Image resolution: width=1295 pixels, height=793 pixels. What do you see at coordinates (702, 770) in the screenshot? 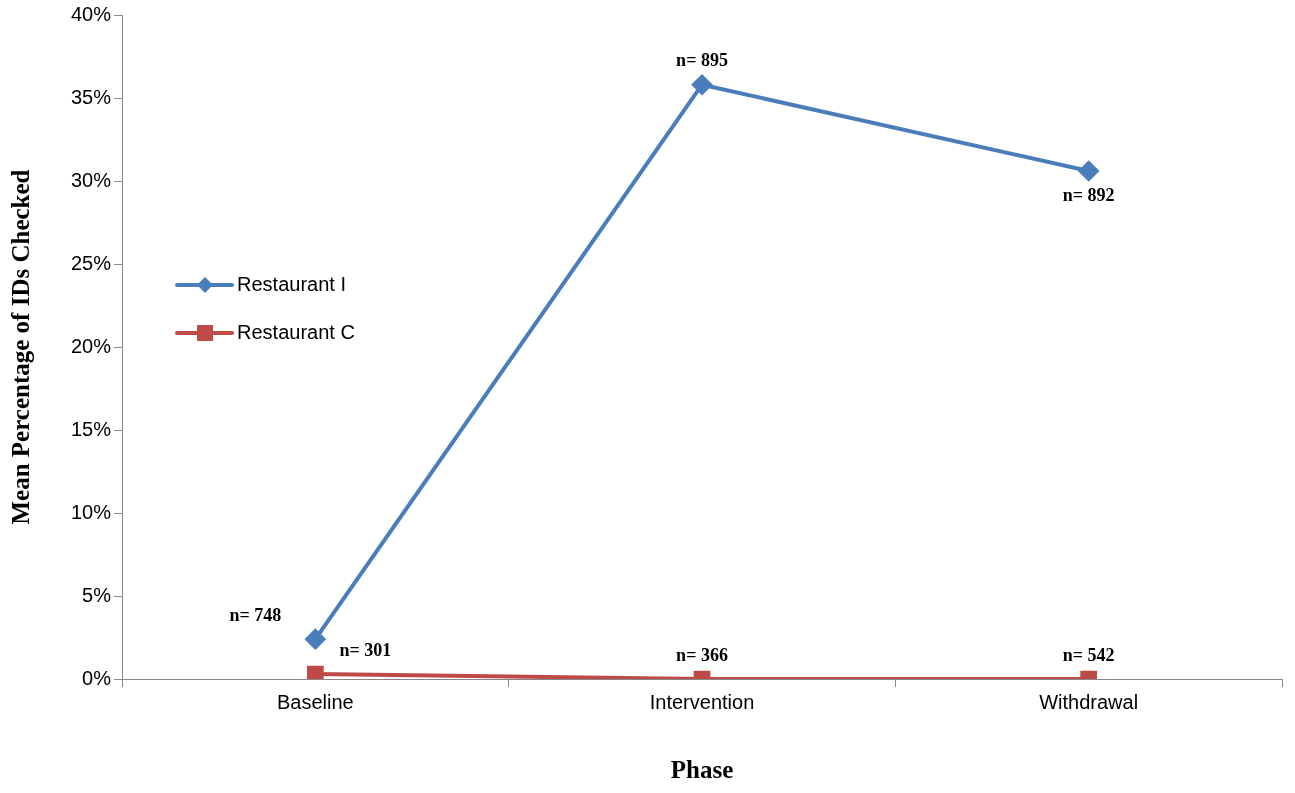
I see `x-axis-title: Phase` at bounding box center [702, 770].